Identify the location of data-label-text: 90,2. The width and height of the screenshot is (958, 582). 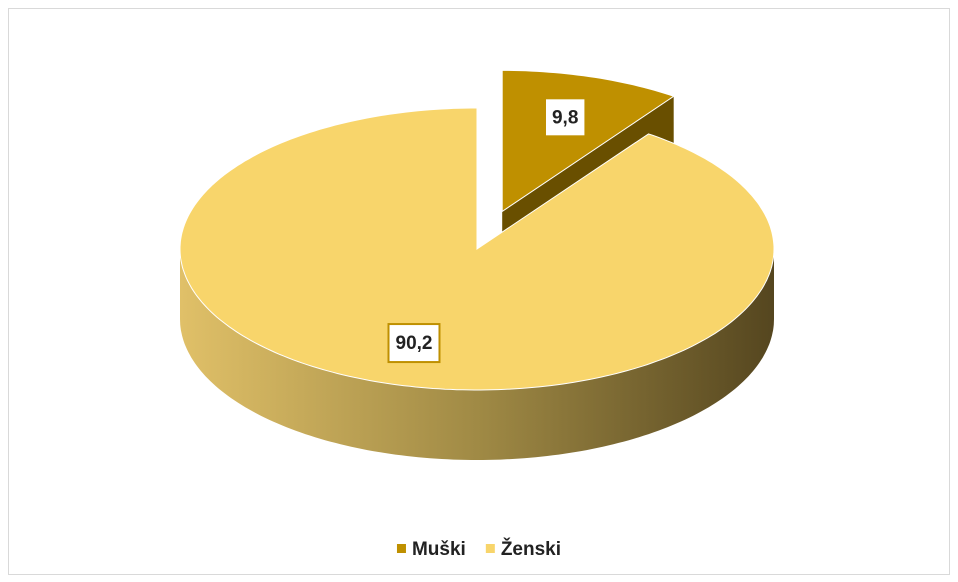
(414, 343).